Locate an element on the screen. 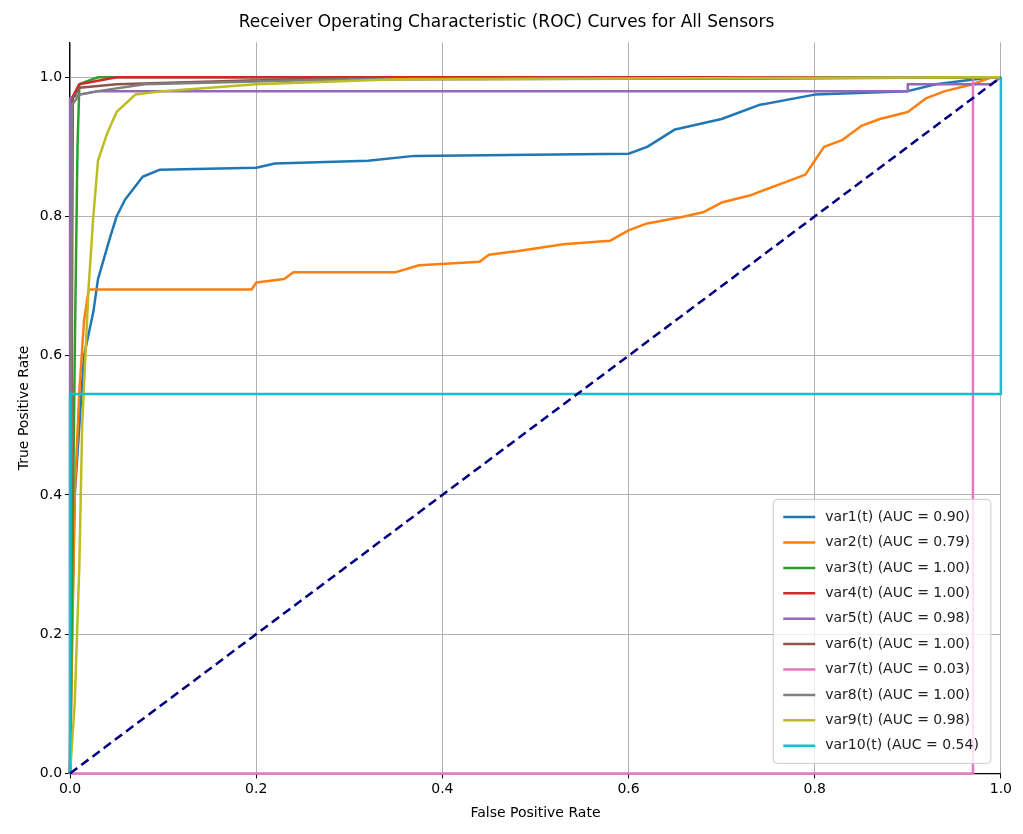  legend-label: var4(t) (AUC = 1.00) is located at coordinates (897, 591).